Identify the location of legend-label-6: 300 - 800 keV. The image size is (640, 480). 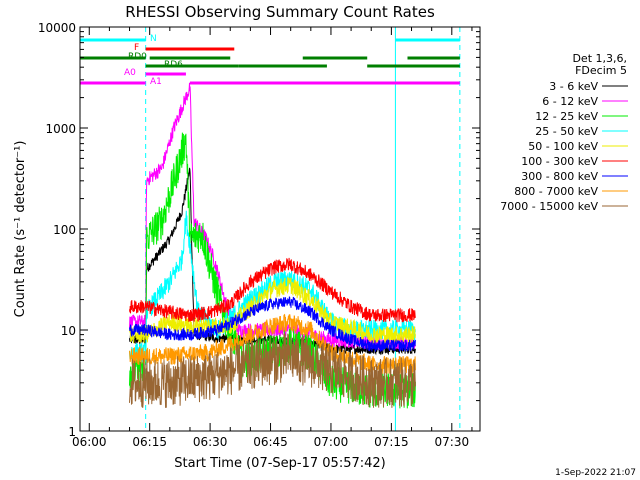
(559, 176).